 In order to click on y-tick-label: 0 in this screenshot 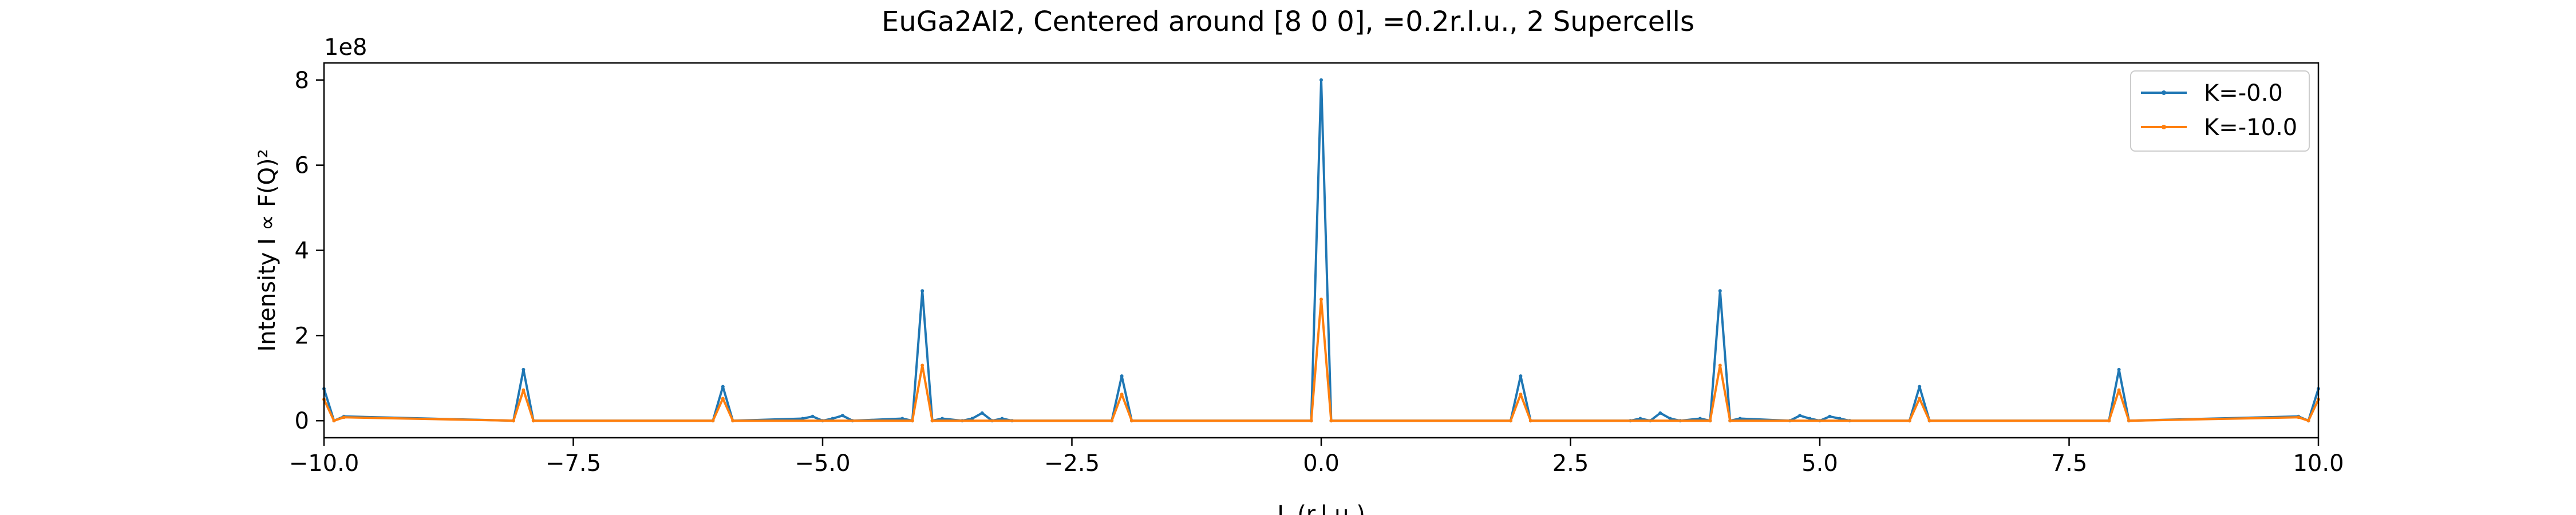, I will do `click(302, 421)`.